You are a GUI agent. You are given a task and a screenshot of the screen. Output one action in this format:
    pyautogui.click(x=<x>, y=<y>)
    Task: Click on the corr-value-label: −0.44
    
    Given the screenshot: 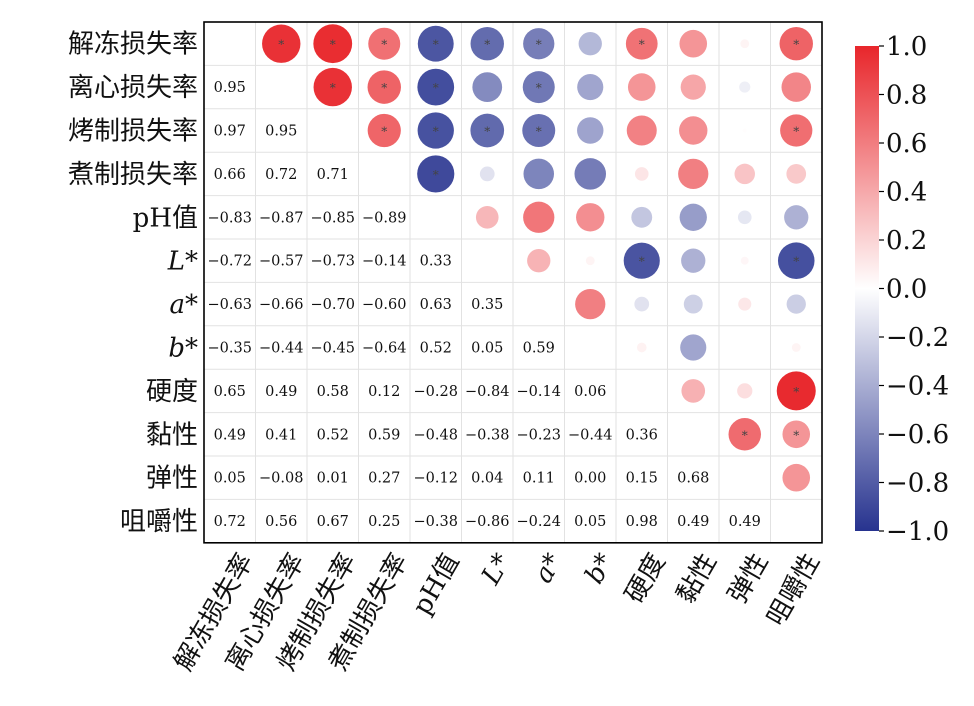 What is the action you would take?
    pyautogui.click(x=590, y=435)
    